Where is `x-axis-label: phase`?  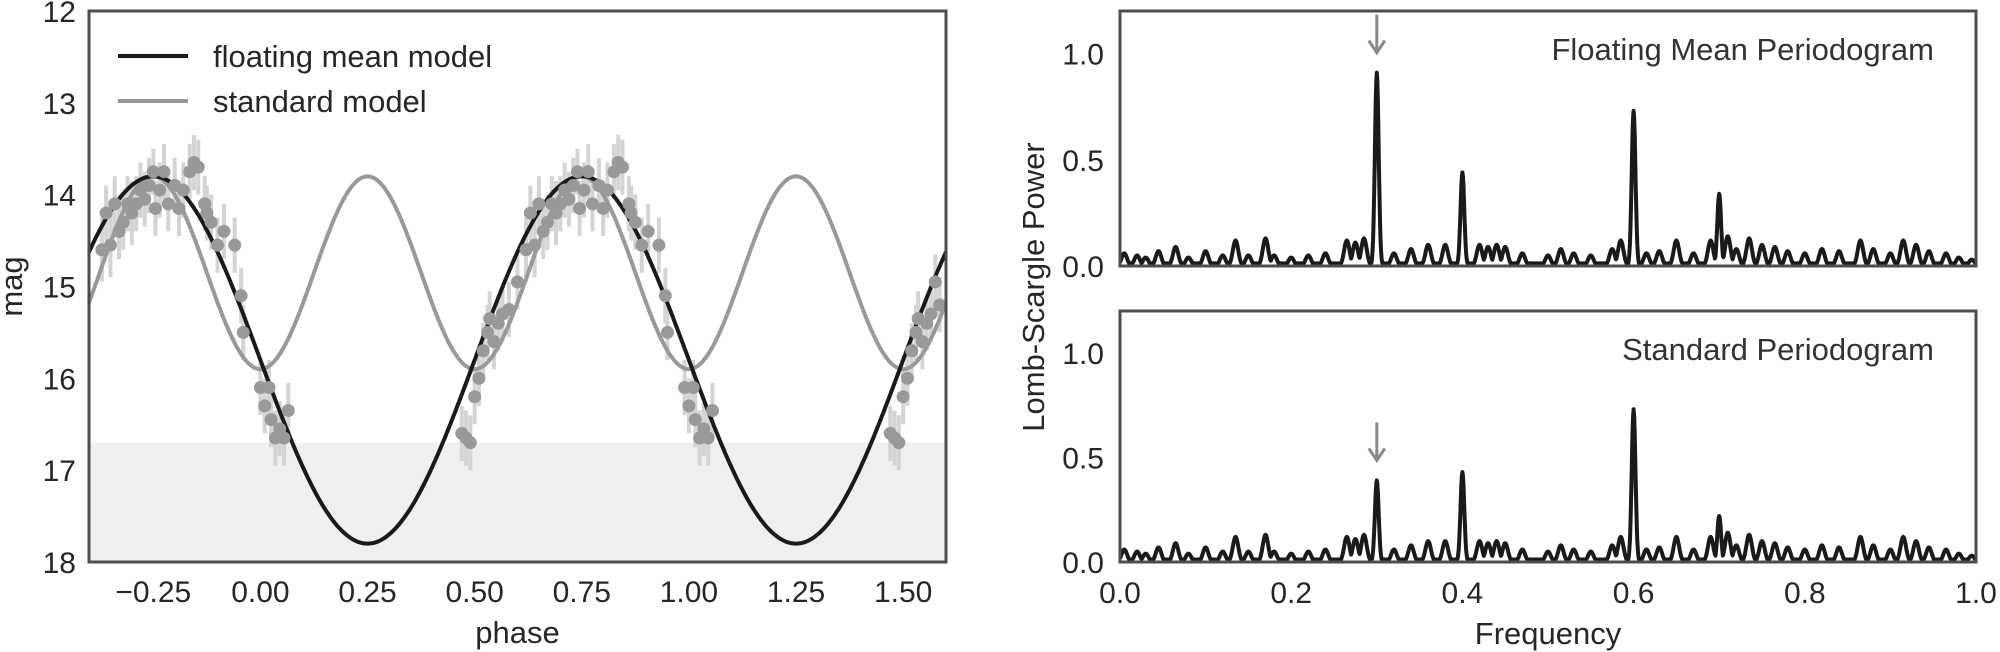 x-axis-label: phase is located at coordinates (517, 632).